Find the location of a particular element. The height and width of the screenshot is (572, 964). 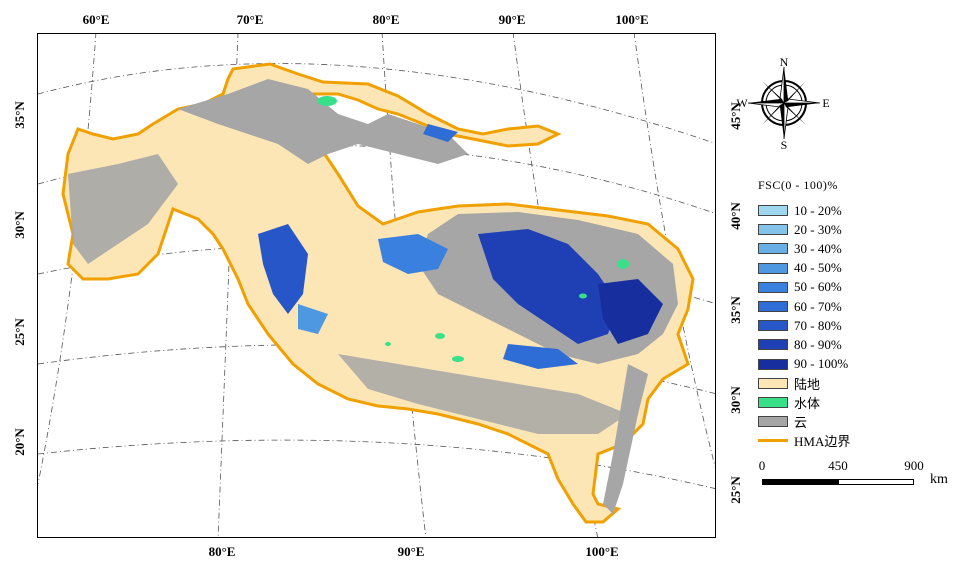

lat-tick-right: 35°N is located at coordinates (735, 310).